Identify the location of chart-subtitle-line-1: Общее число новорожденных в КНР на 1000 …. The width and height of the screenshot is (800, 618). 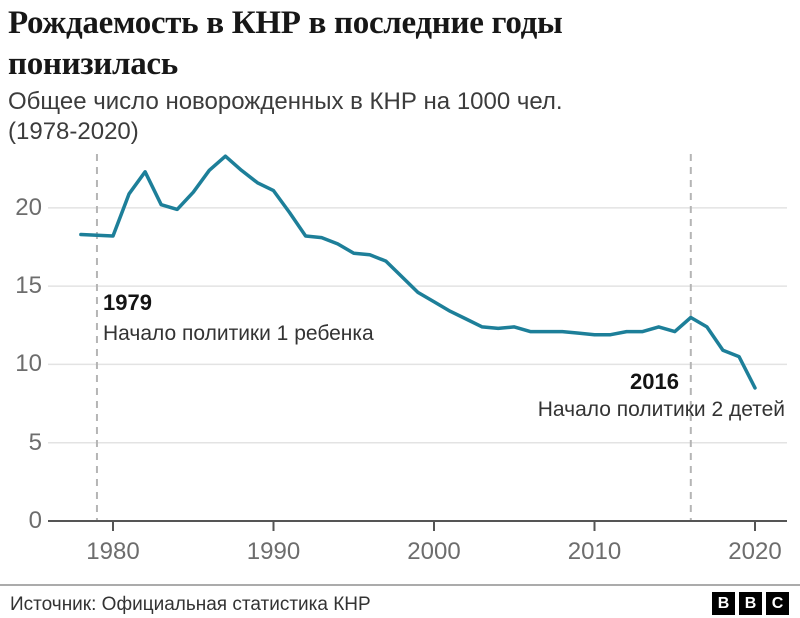
(285, 101).